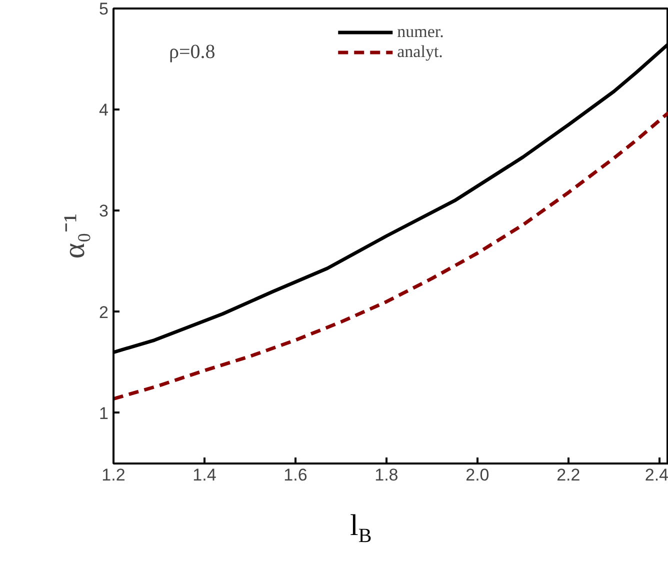 Image resolution: width=668 pixels, height=561 pixels. What do you see at coordinates (114, 475) in the screenshot?
I see `x-tick-label: 1.2` at bounding box center [114, 475].